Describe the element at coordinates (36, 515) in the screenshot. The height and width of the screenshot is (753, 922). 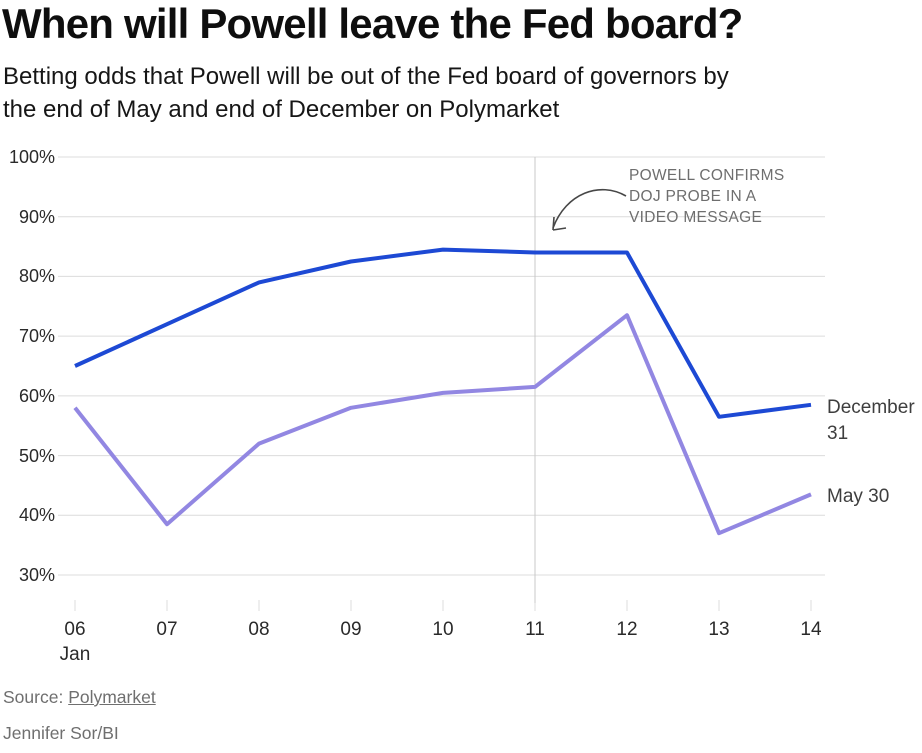
I see `y-axis-label: 40%` at that location.